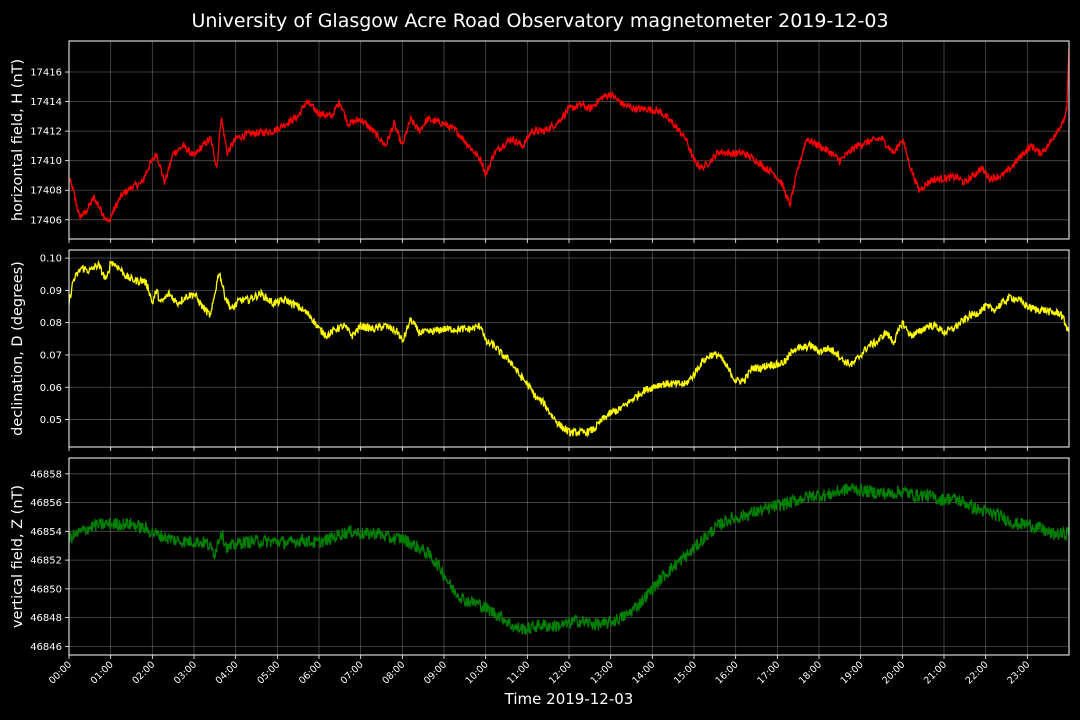  I want to click on x-tick-label: 11:00, so click(518, 672).